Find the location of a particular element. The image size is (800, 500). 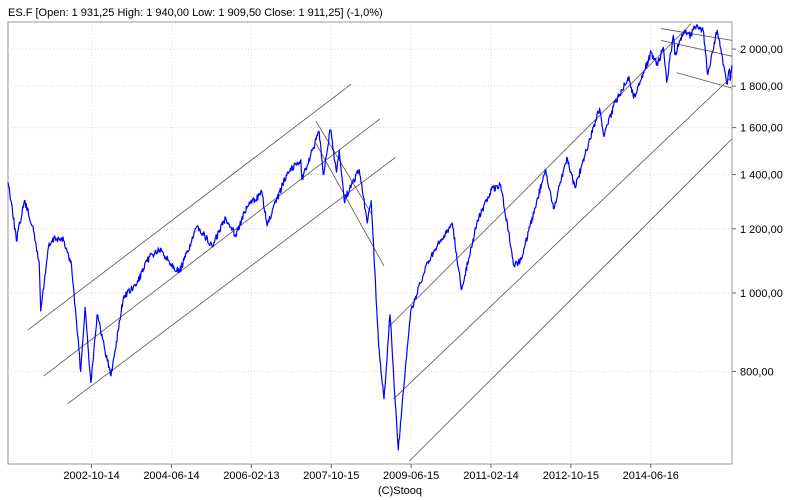

y-tick-label: 1 800,00 is located at coordinates (761, 87).